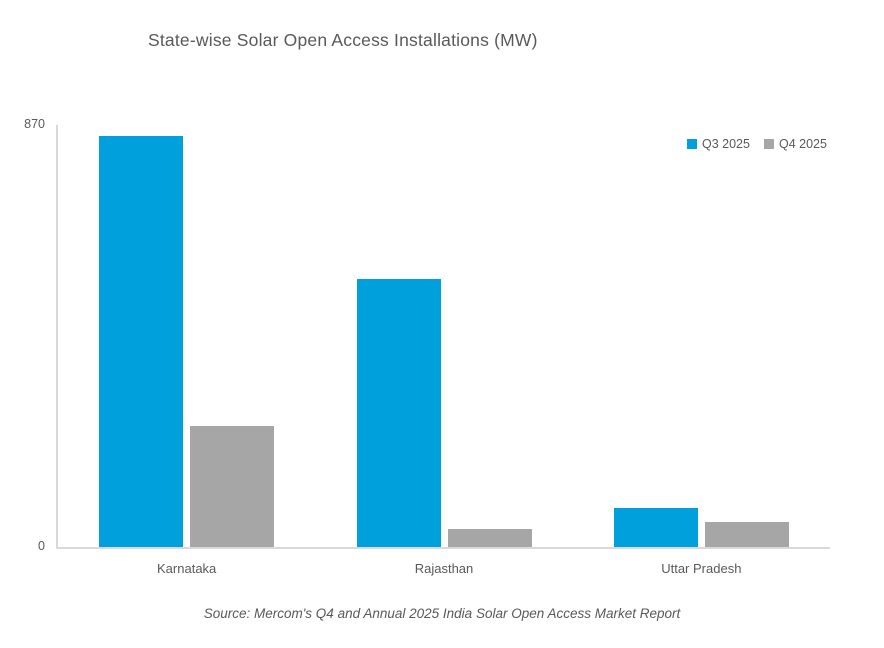 Image resolution: width=884 pixels, height=648 pixels. I want to click on bar-q4-2025-rajasthan, so click(489, 538).